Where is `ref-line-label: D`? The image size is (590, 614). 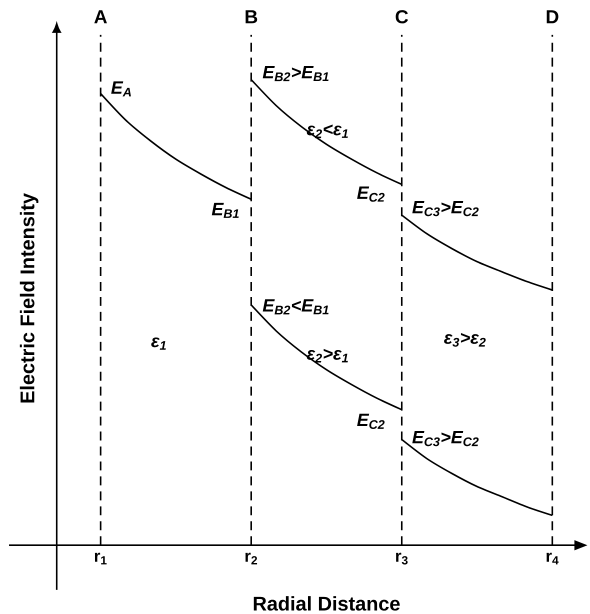
ref-line-label: D is located at coordinates (552, 17).